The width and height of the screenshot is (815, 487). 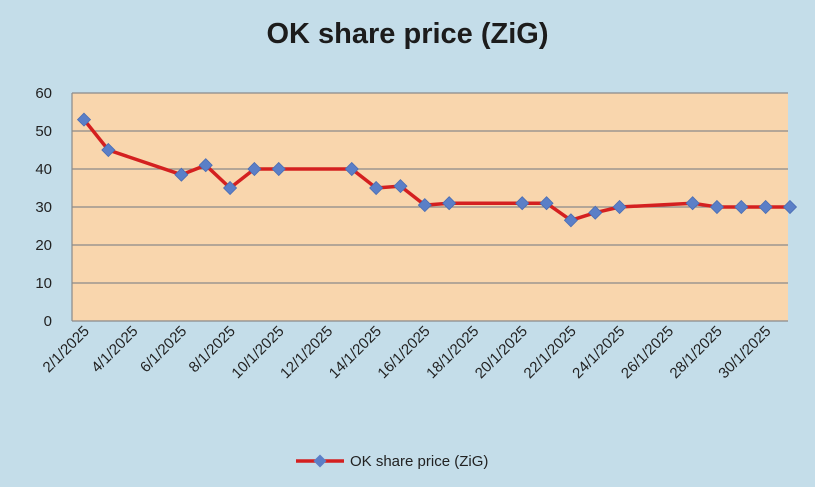 I want to click on x-tick-label: 10/1/2025, so click(x=257, y=352).